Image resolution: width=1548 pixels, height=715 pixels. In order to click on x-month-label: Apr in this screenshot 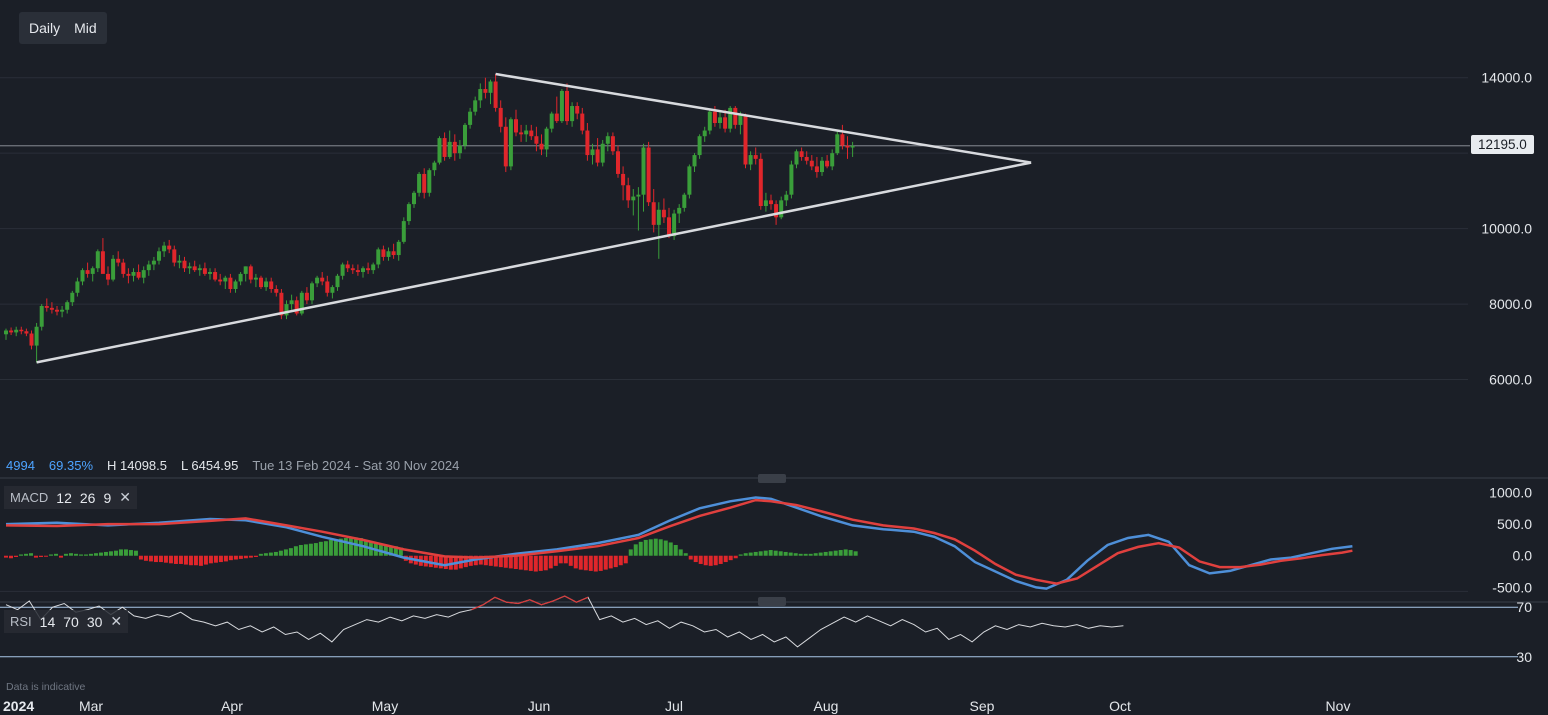, I will do `click(232, 706)`.